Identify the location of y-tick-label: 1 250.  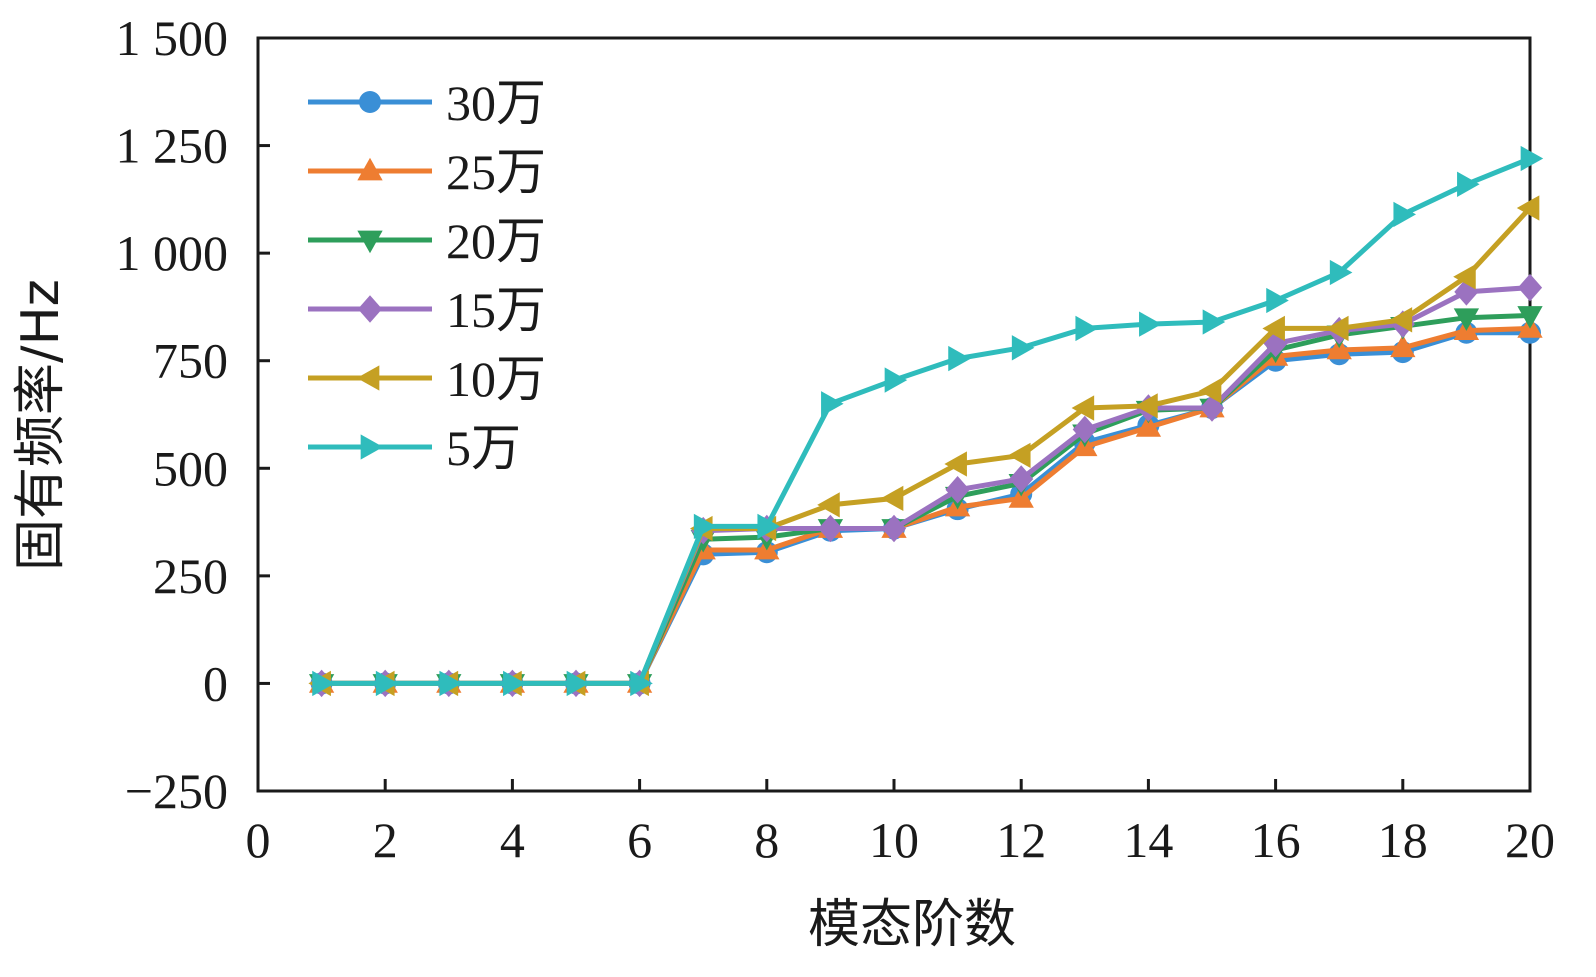
(172, 146).